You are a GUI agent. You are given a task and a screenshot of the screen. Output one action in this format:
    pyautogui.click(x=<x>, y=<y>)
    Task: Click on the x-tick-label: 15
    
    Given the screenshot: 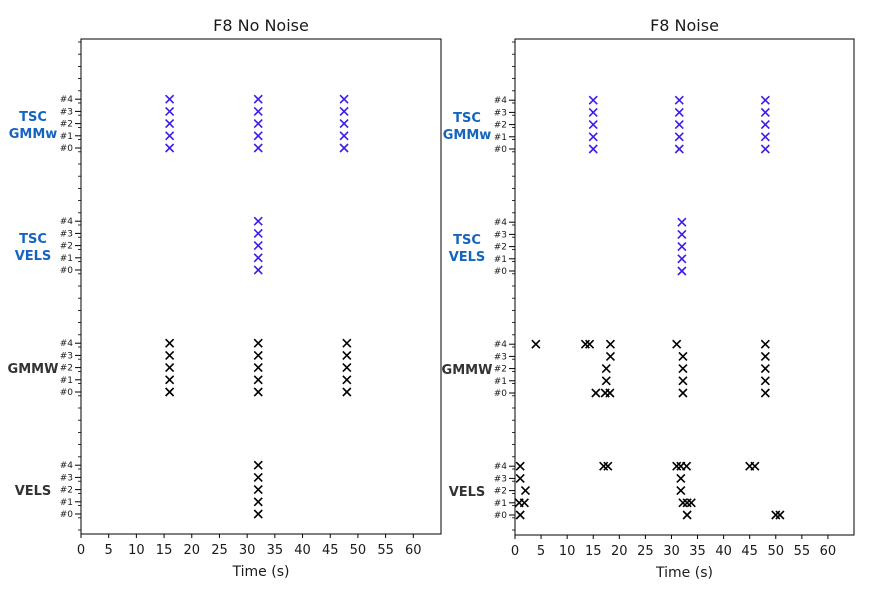 What is the action you would take?
    pyautogui.click(x=593, y=551)
    